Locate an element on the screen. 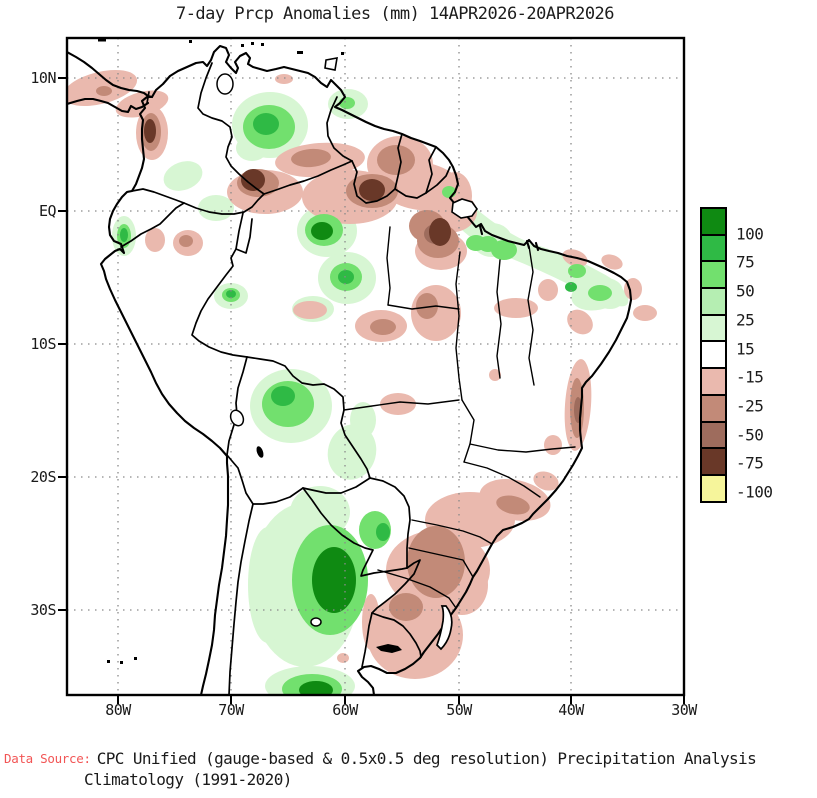 The image size is (817, 798). legend-label--15: -15 is located at coordinates (750, 377).